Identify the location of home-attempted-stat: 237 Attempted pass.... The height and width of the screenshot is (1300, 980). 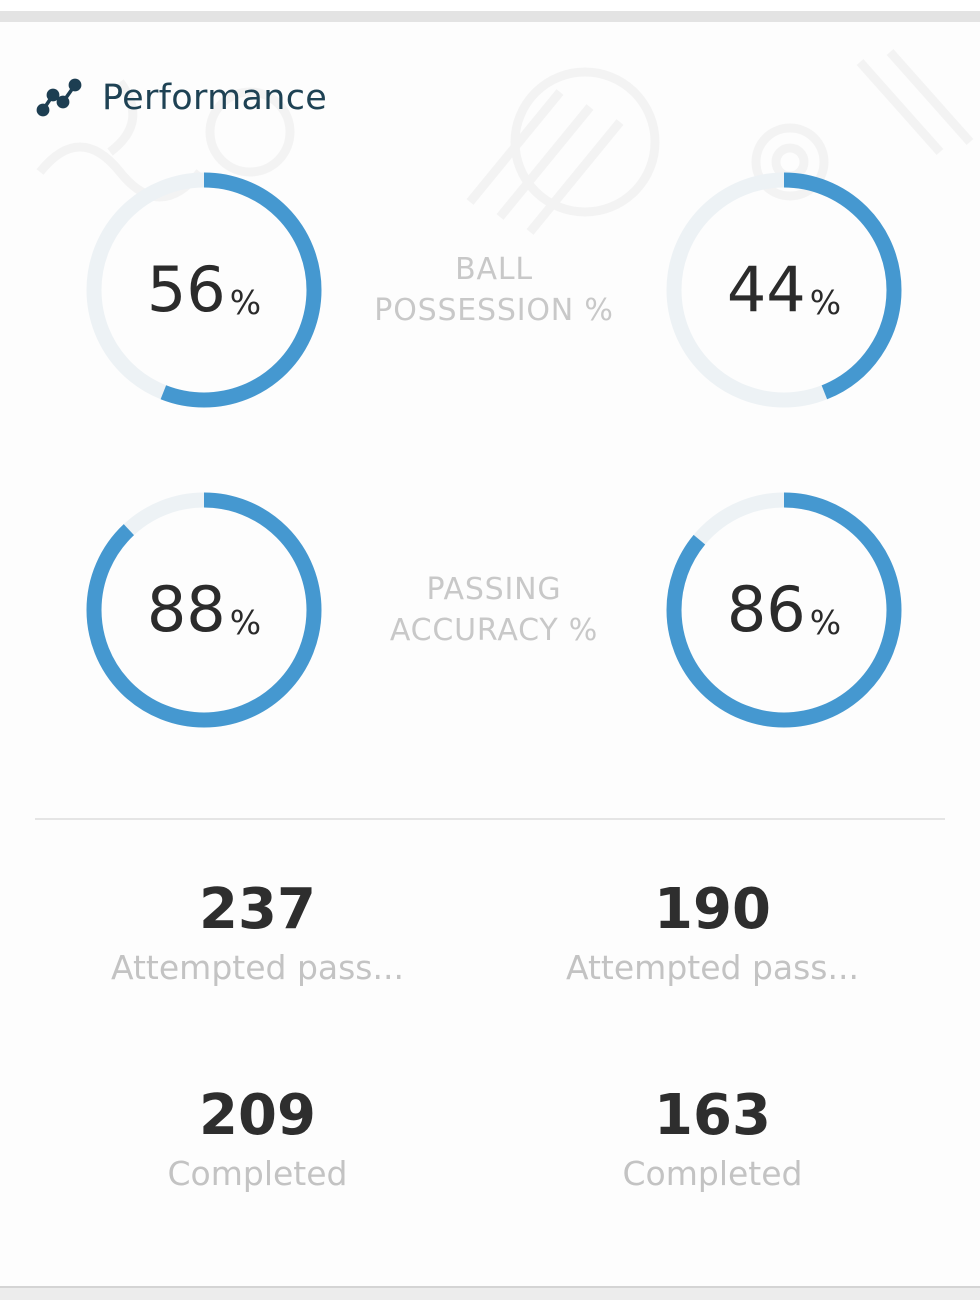
(257, 935).